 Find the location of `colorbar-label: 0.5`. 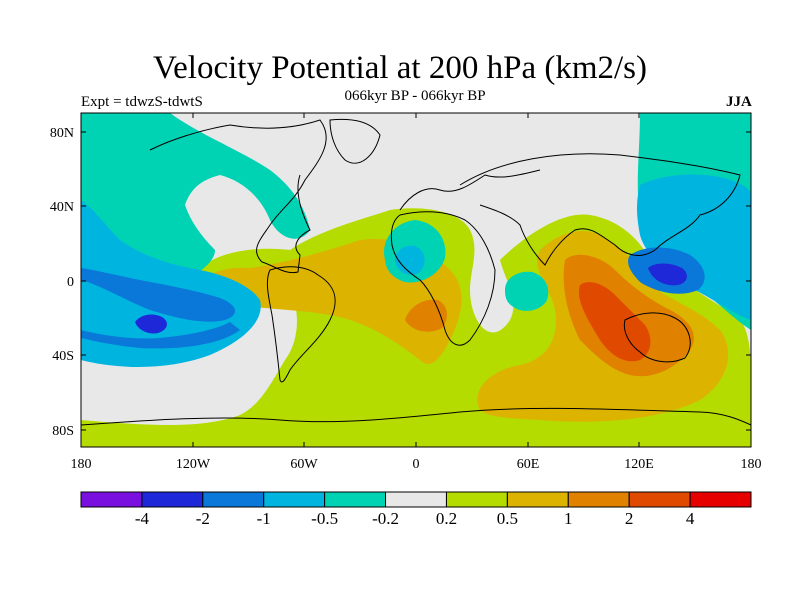

colorbar-label: 0.5 is located at coordinates (507, 518).